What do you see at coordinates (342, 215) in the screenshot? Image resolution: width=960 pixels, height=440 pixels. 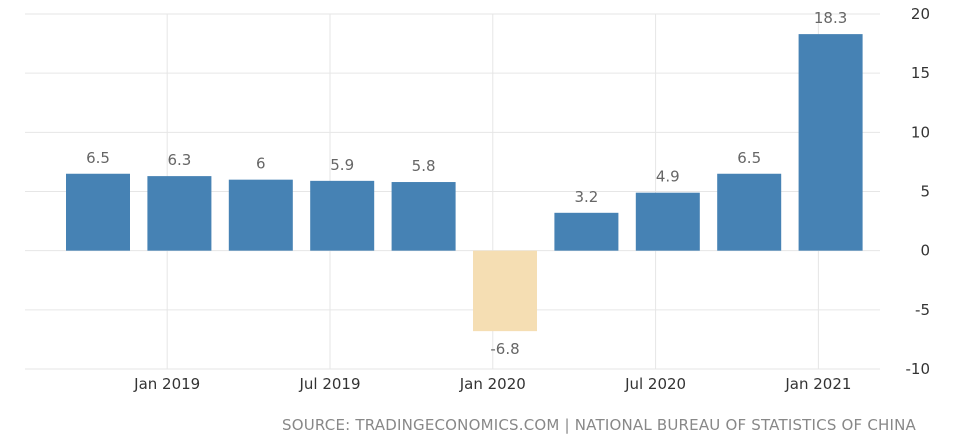 I see `bar-2019-q3` at bounding box center [342, 215].